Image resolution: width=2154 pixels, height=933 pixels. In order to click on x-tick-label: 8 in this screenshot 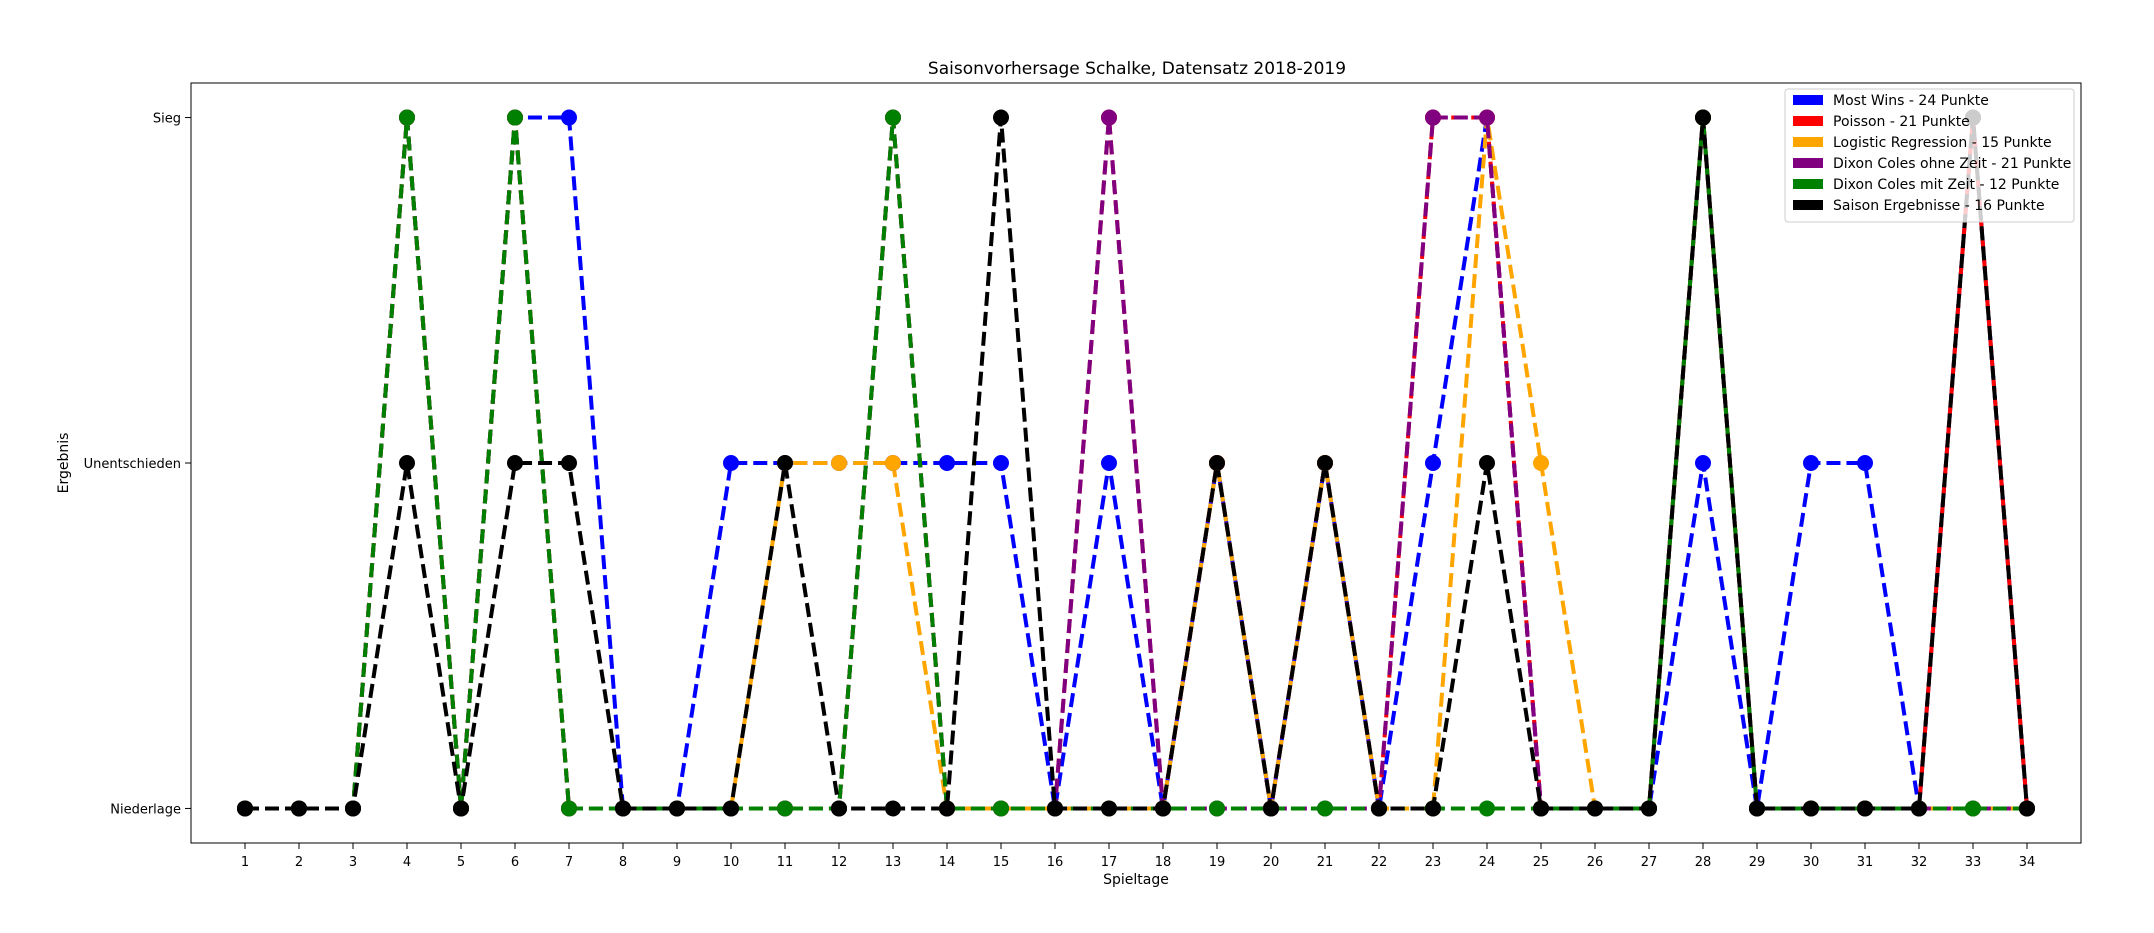, I will do `click(623, 862)`.